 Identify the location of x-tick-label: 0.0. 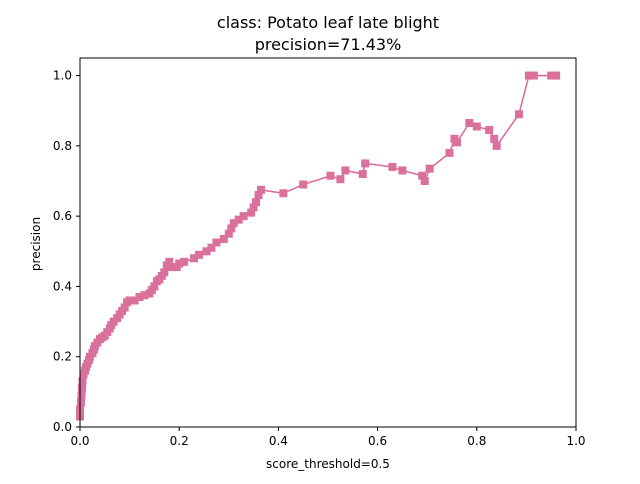
(79, 441).